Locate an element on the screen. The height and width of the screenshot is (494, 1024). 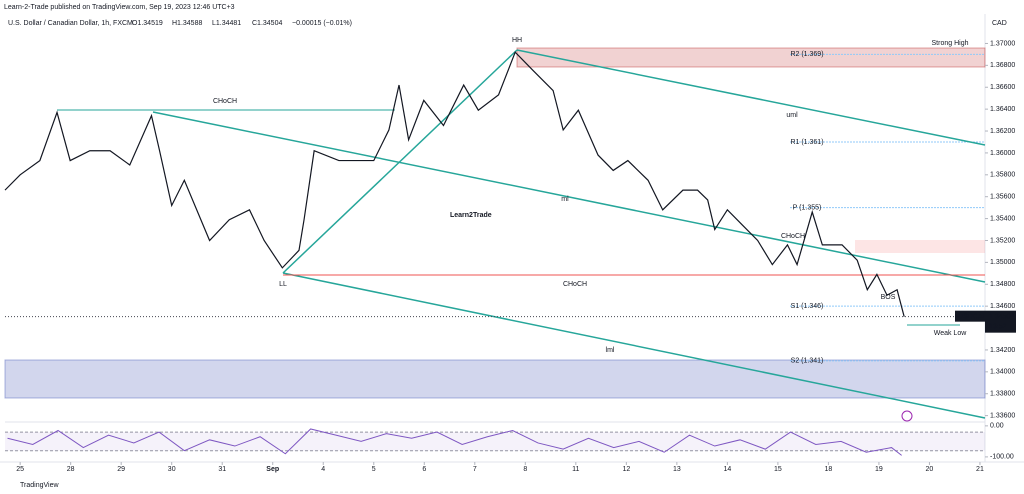
pivot-label: S2 (1.341) is located at coordinates (807, 361).